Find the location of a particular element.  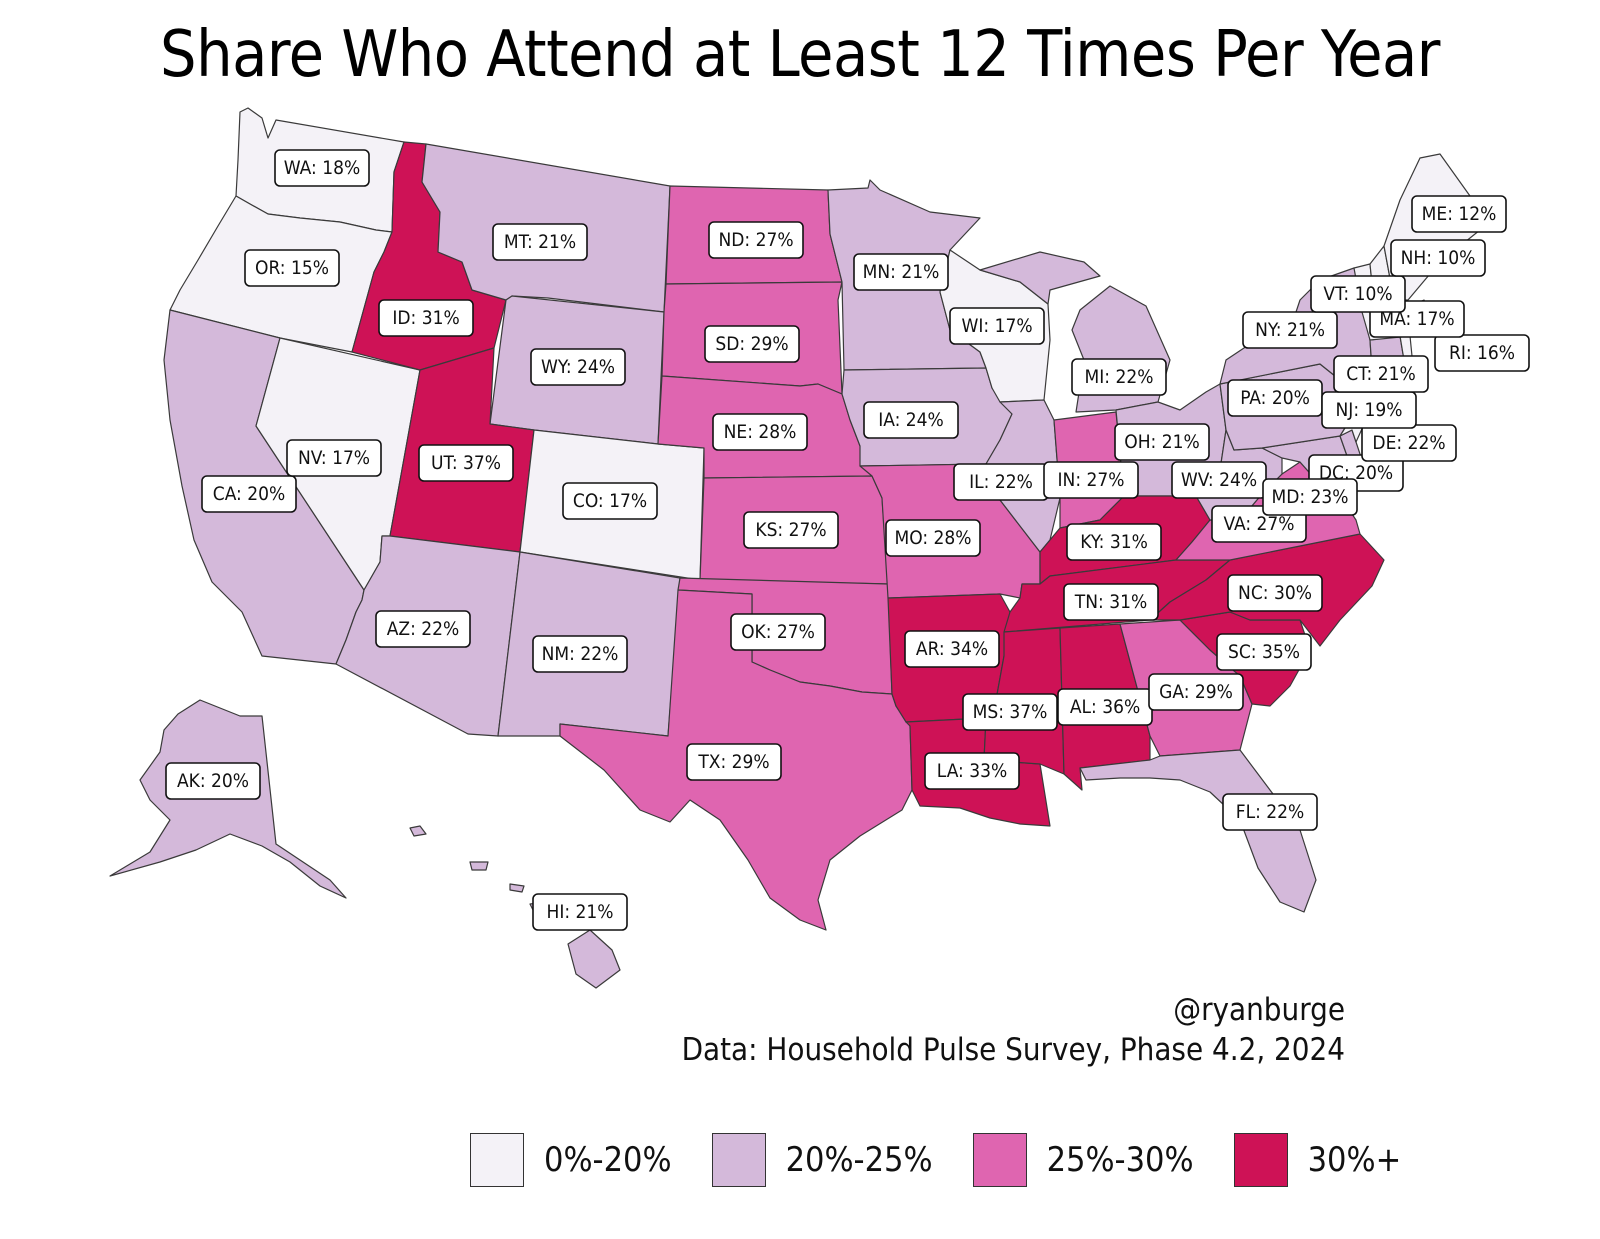

label-KY-text: KY: 31% is located at coordinates (1114, 542).